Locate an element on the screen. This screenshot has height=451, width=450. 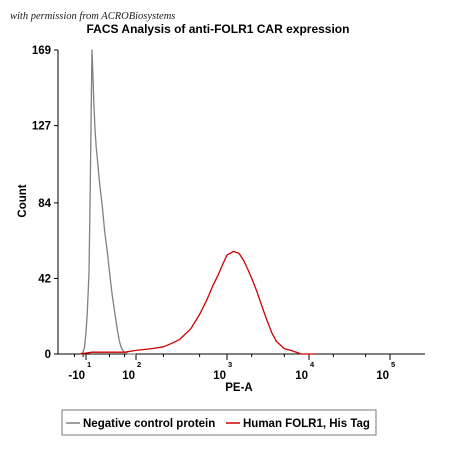
series-line-human-folr1 is located at coordinates (198, 302).